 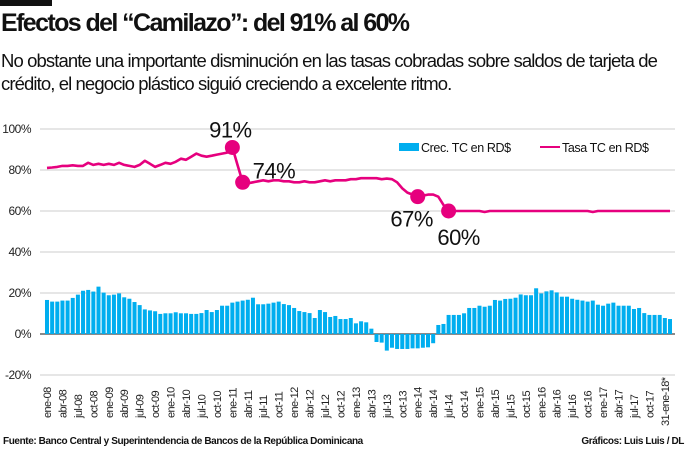 What do you see at coordinates (19, 252) in the screenshot?
I see `y-tick-label: 40%` at bounding box center [19, 252].